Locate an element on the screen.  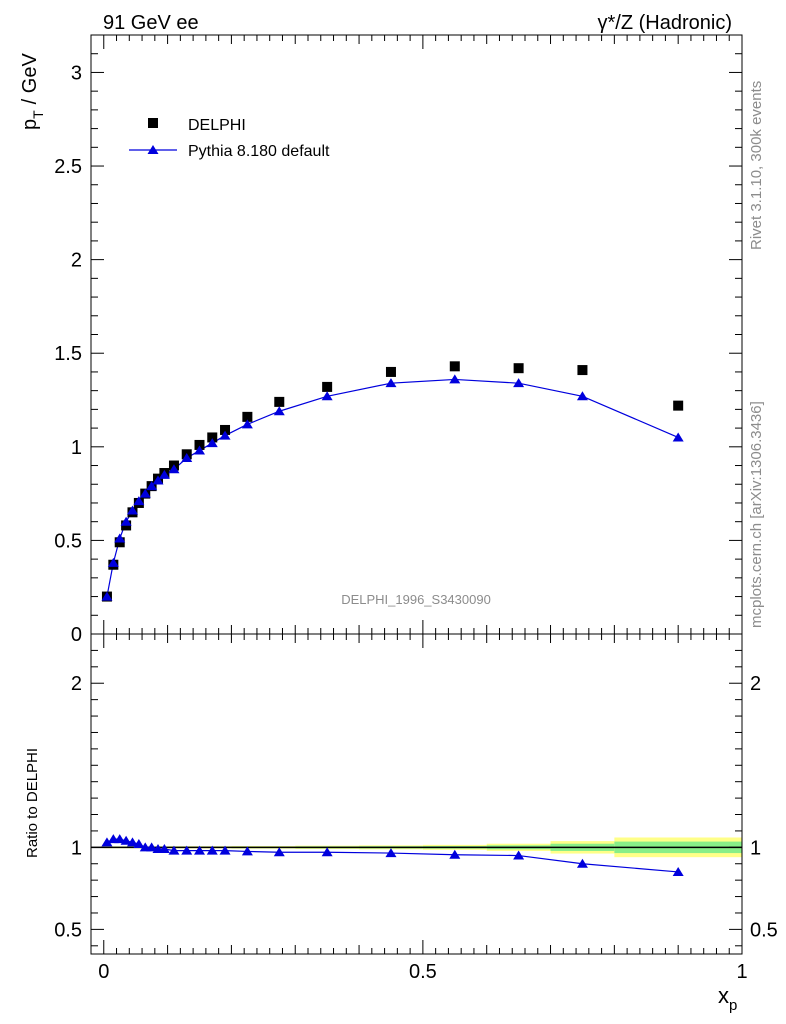
main-ytick-label: 3 is located at coordinates (76, 73).